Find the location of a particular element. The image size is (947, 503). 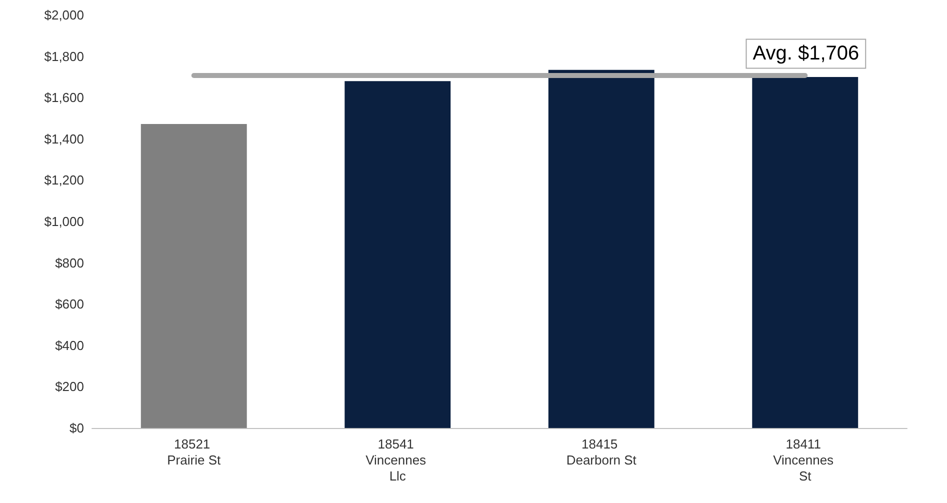

y-tick-label: $400 is located at coordinates (69, 345).